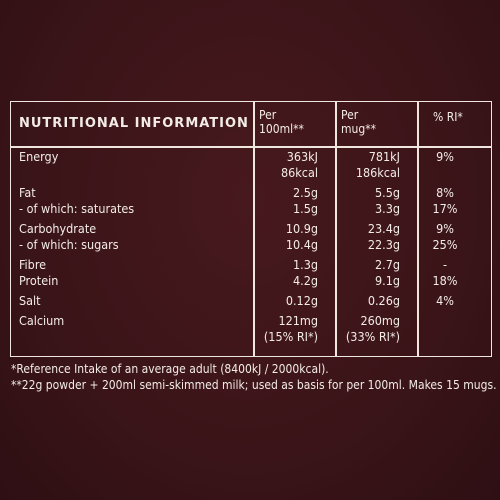 Image resolution: width=500 pixels, height=500 pixels. I want to click on row-label: Protein, so click(39, 280).